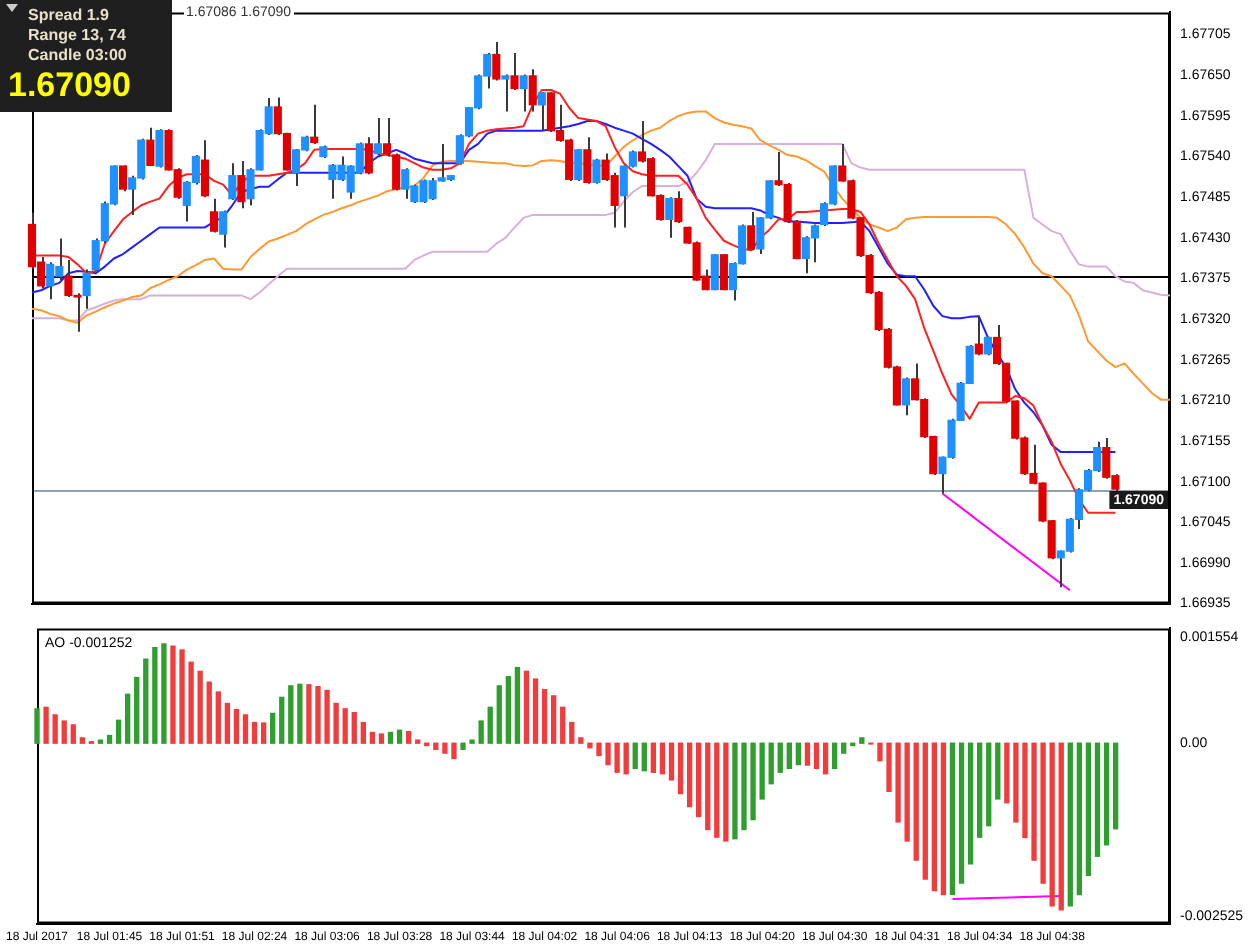 This screenshot has height=952, width=1250. What do you see at coordinates (69, 16) in the screenshot?
I see `annotation: Spread 1.9` at bounding box center [69, 16].